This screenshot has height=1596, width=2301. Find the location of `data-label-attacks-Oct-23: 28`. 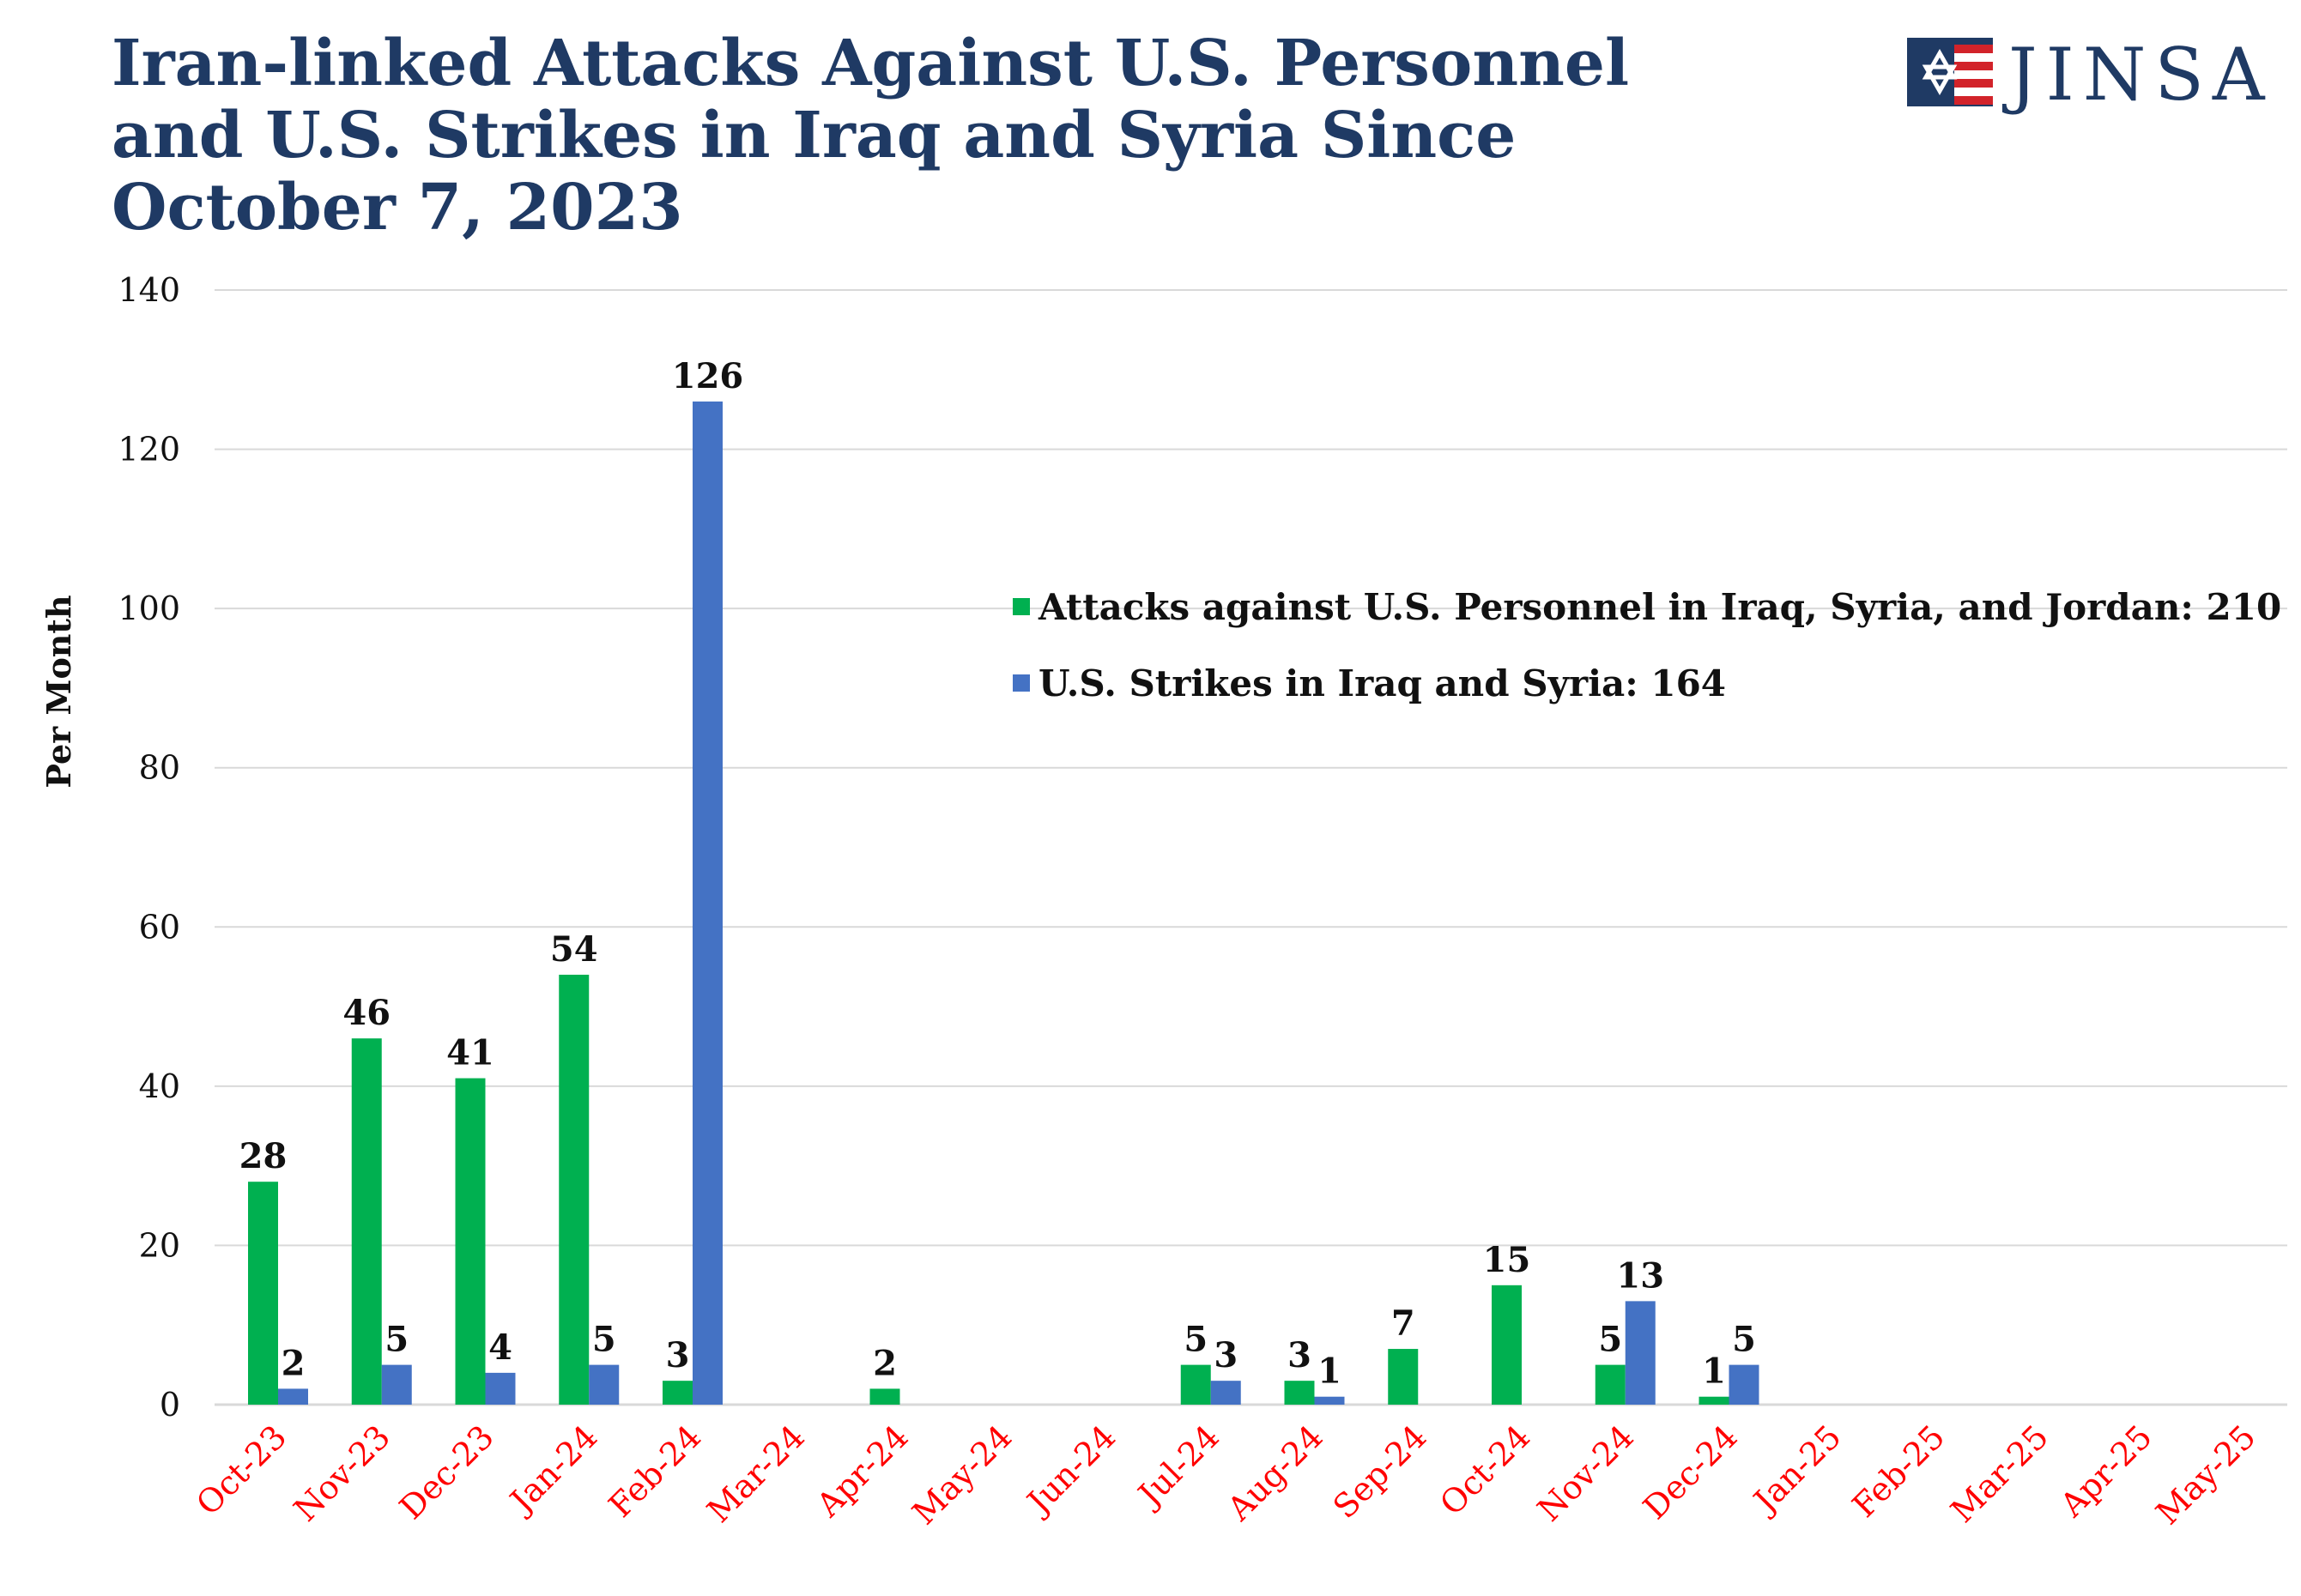

data-label-attacks-Oct-23: 28 is located at coordinates (263, 1156).